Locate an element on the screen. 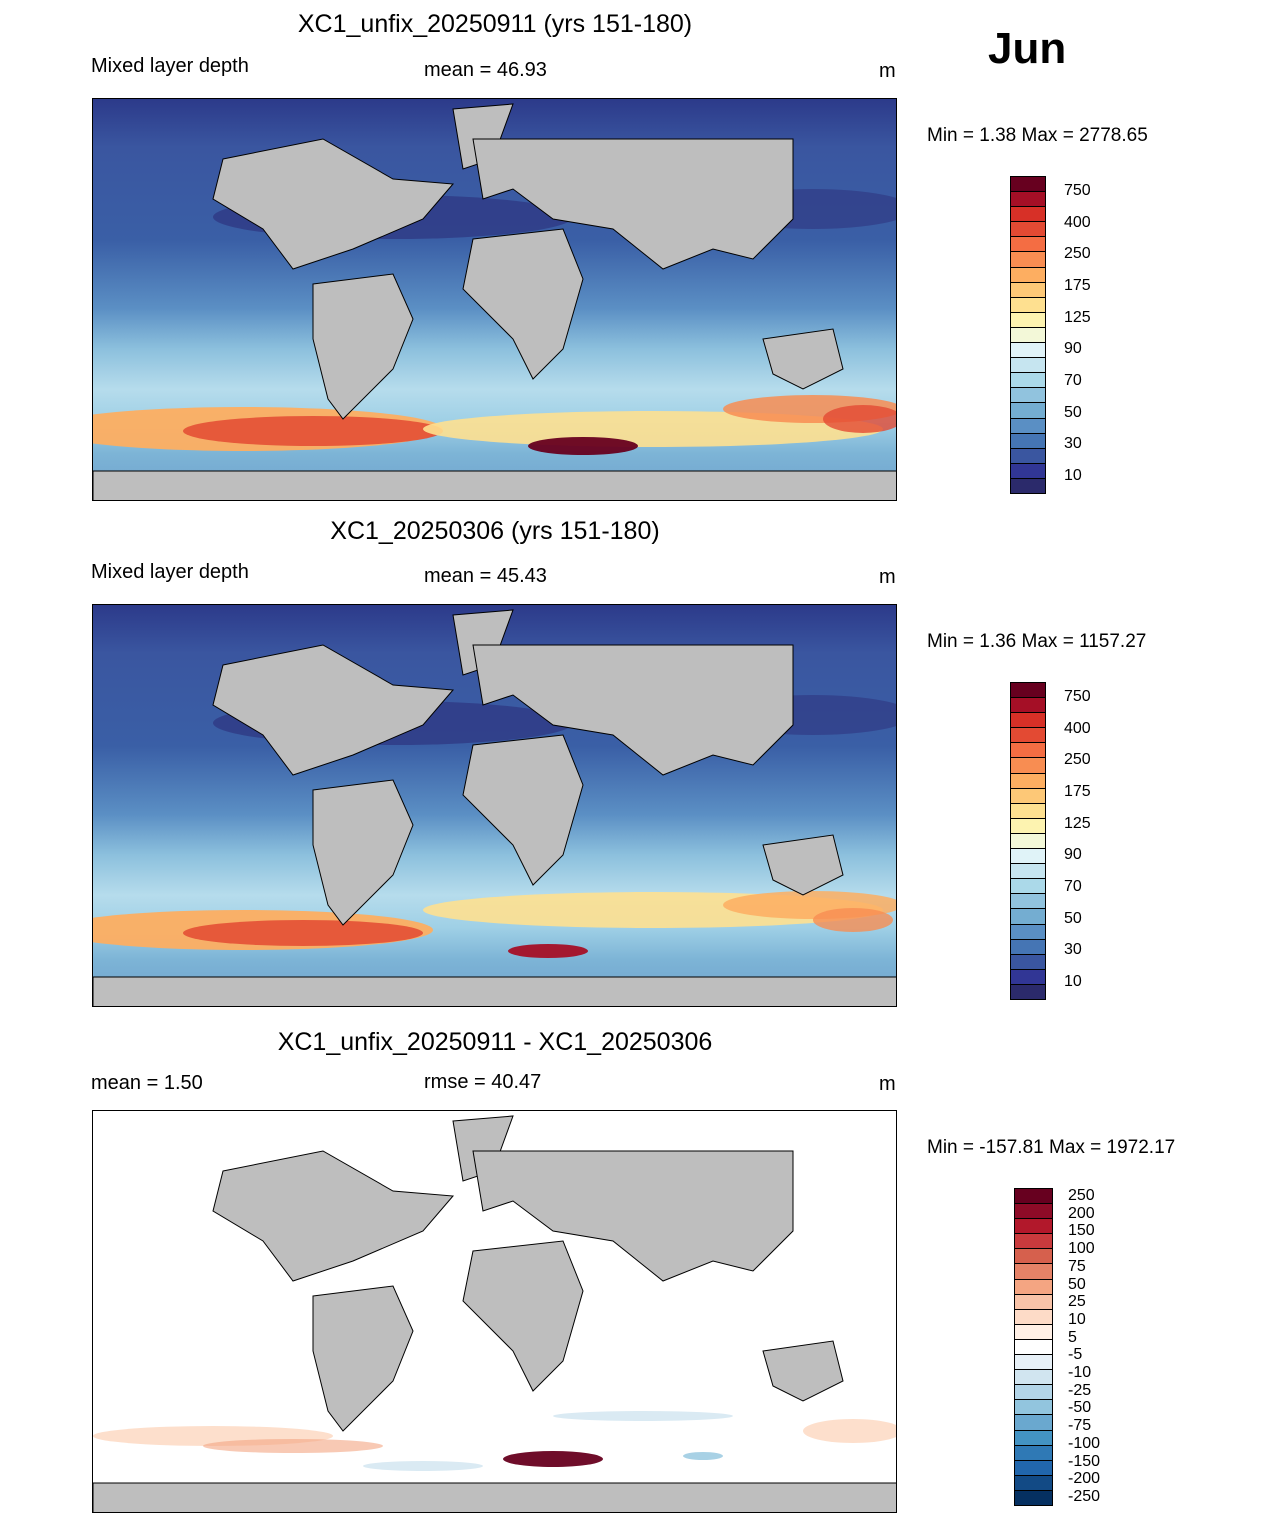 The height and width of the screenshot is (1519, 1285). colorbar-tick-label: -100 is located at coordinates (1084, 1443).